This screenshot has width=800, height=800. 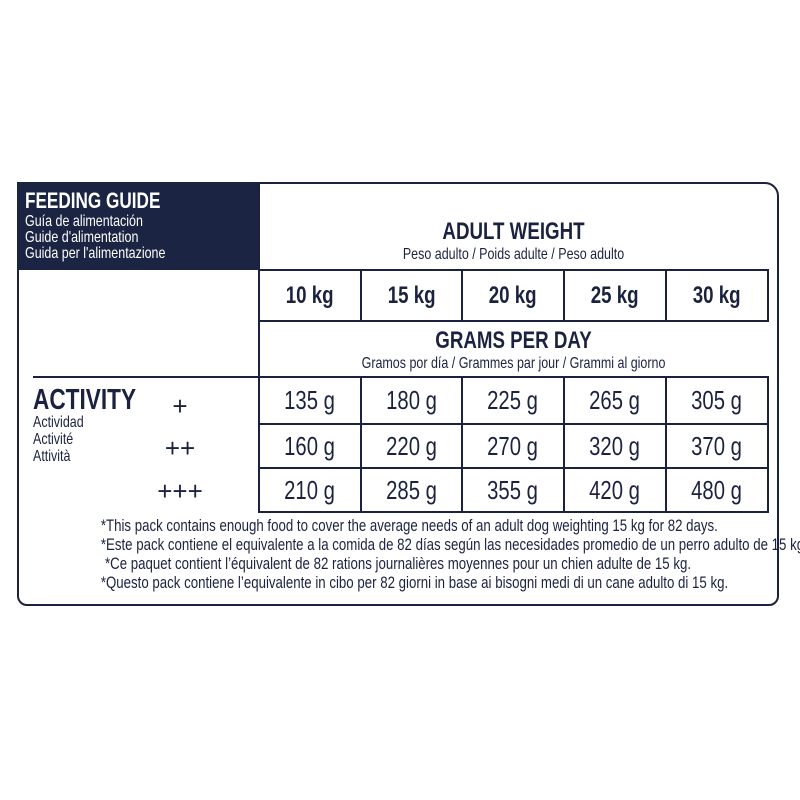 I want to click on activity-subtitle: Activité, so click(x=53, y=439).